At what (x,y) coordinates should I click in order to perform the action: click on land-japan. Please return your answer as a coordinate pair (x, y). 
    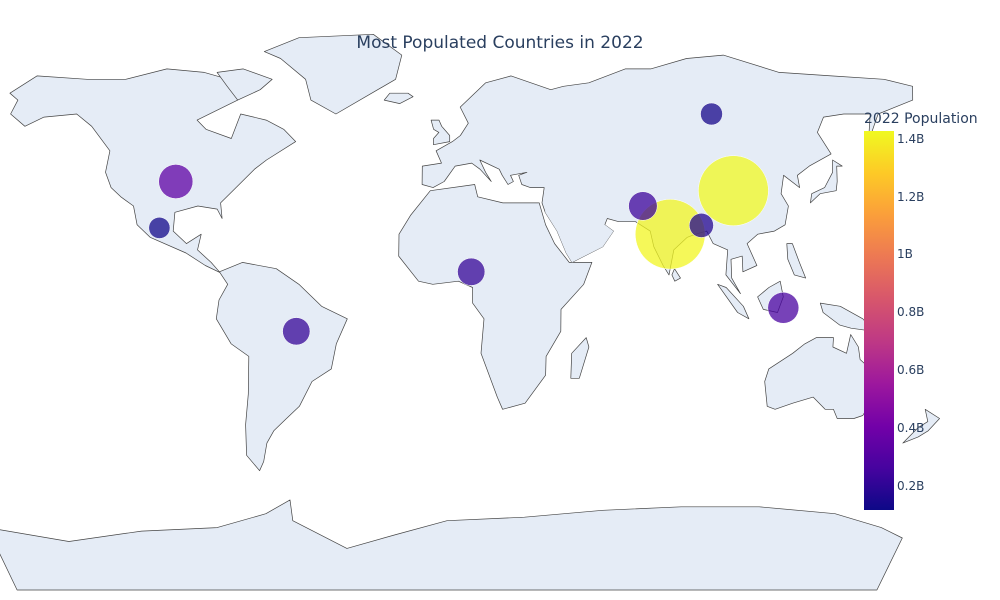
    Looking at the image, I should click on (826, 181).